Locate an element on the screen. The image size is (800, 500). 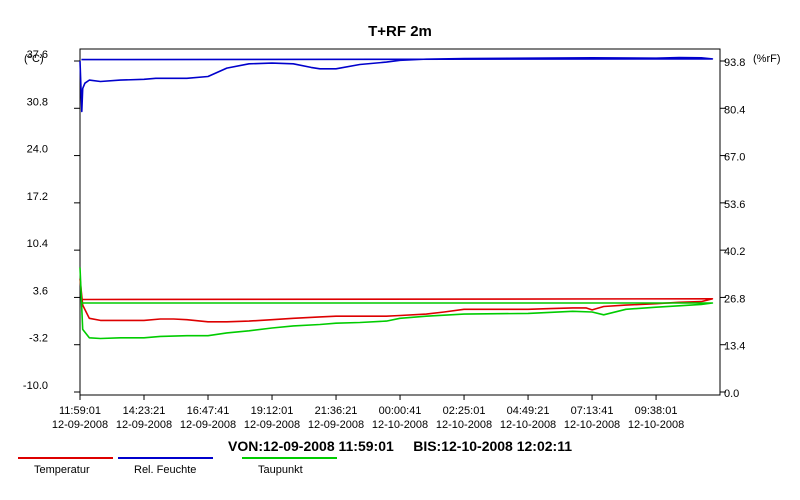
series-line-rel-feuchte is located at coordinates (396, 84).